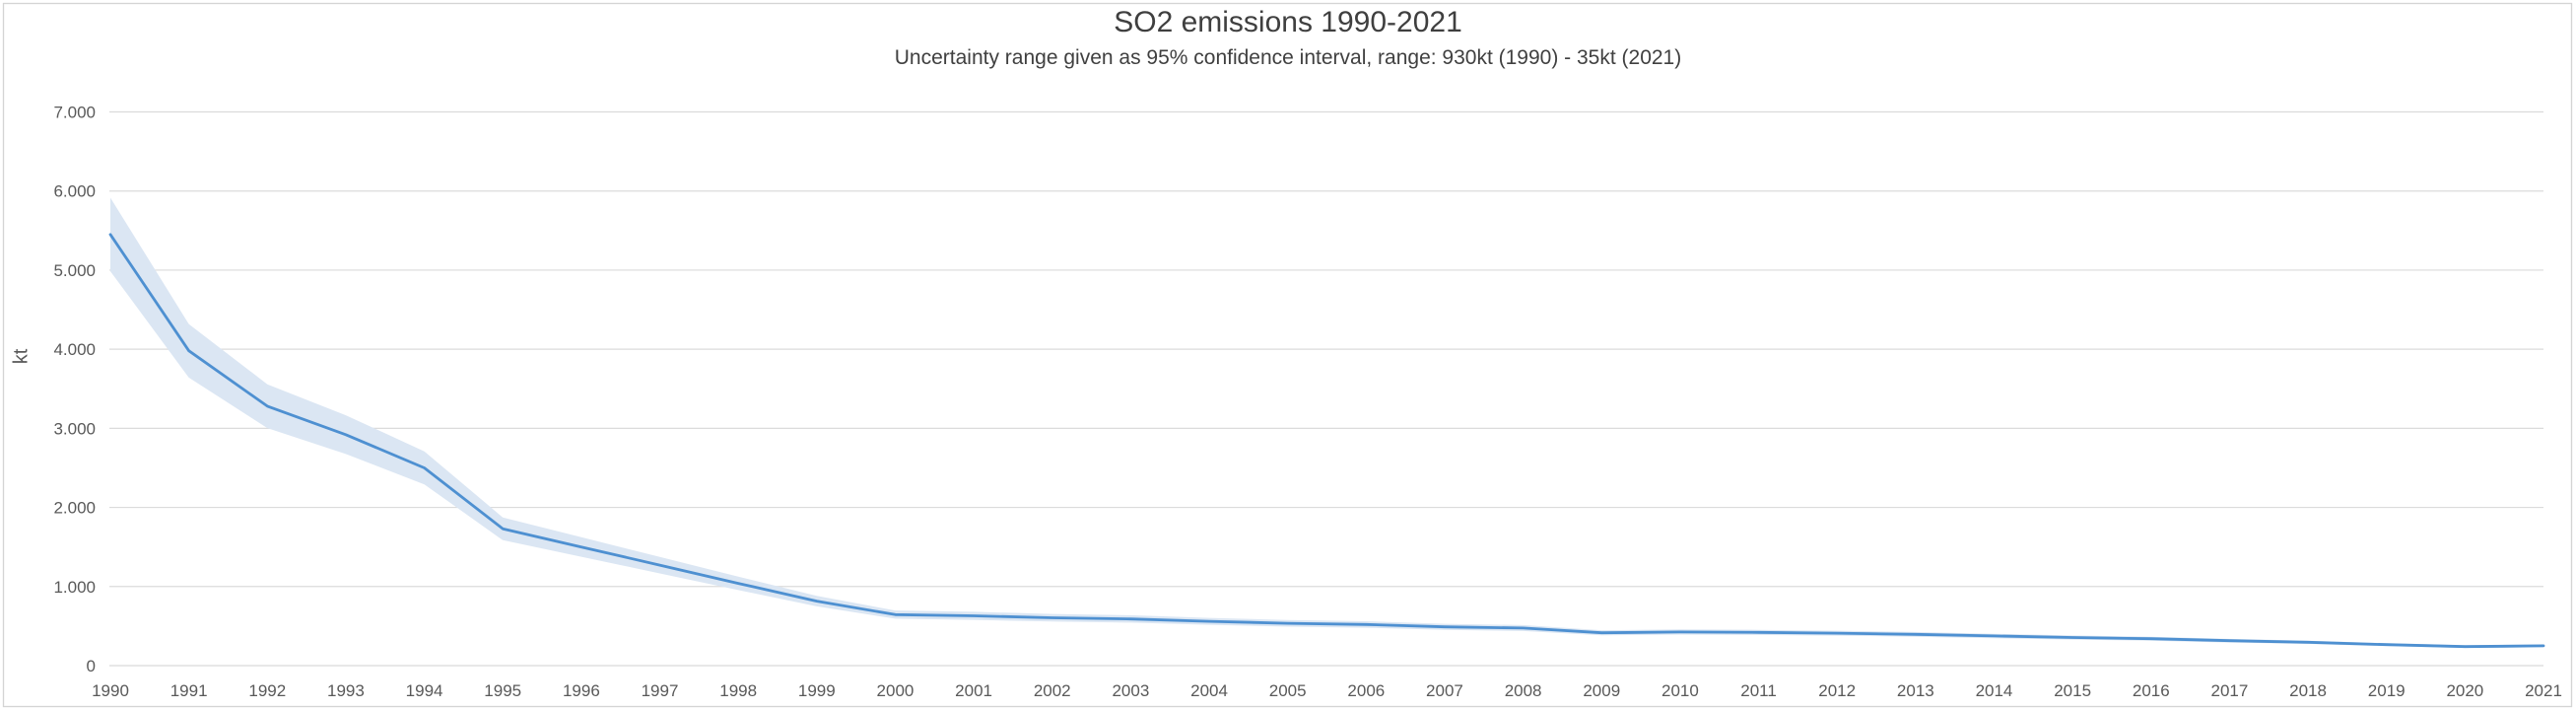 The image size is (2576, 710). Describe the element at coordinates (2230, 691) in the screenshot. I see `x-tick-label: 2017` at that location.